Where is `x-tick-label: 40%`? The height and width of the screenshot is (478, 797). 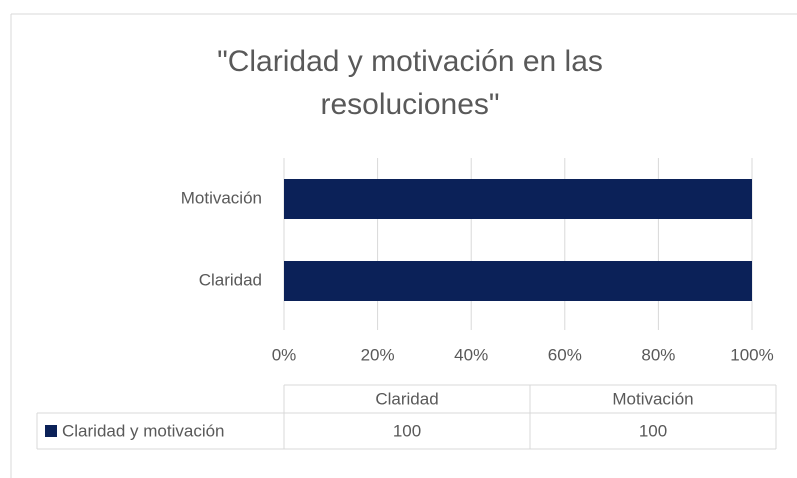
x-tick-label: 40% is located at coordinates (471, 354).